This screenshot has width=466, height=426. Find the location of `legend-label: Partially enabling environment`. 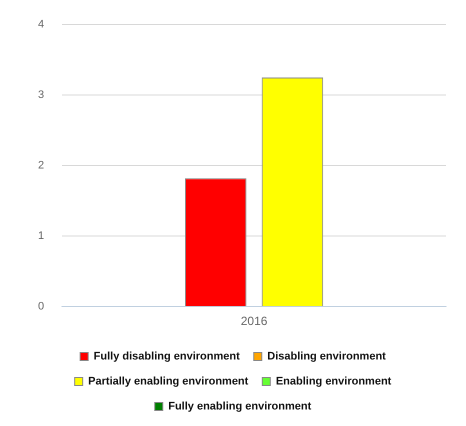

legend-label: Partially enabling environment is located at coordinates (168, 382).